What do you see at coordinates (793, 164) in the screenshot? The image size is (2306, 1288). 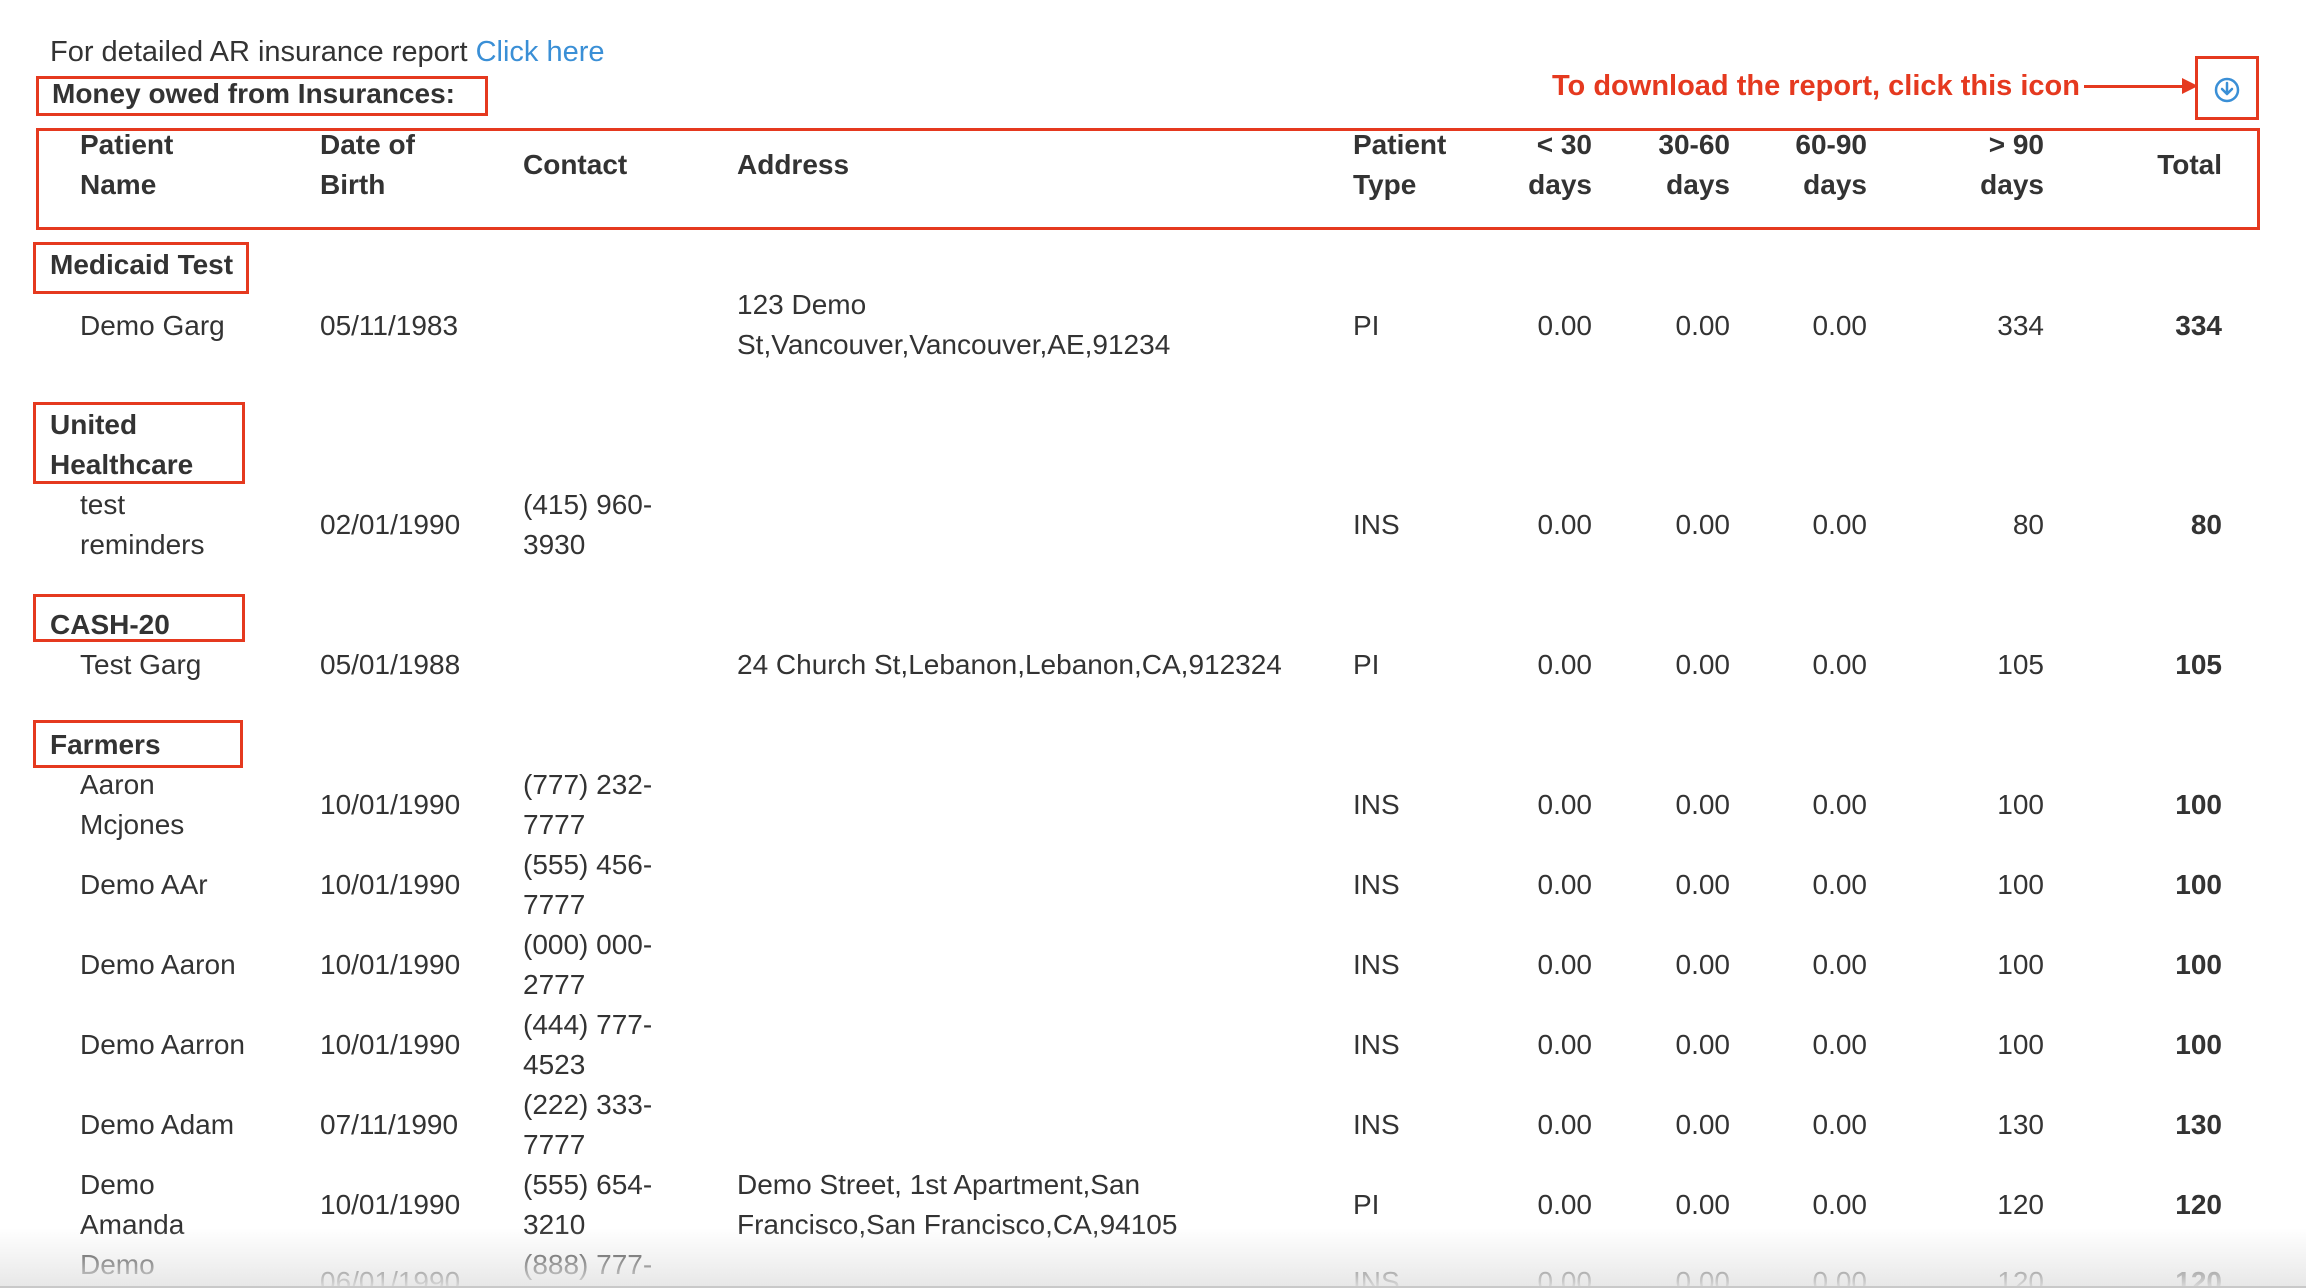 I see `header-address: Address` at bounding box center [793, 164].